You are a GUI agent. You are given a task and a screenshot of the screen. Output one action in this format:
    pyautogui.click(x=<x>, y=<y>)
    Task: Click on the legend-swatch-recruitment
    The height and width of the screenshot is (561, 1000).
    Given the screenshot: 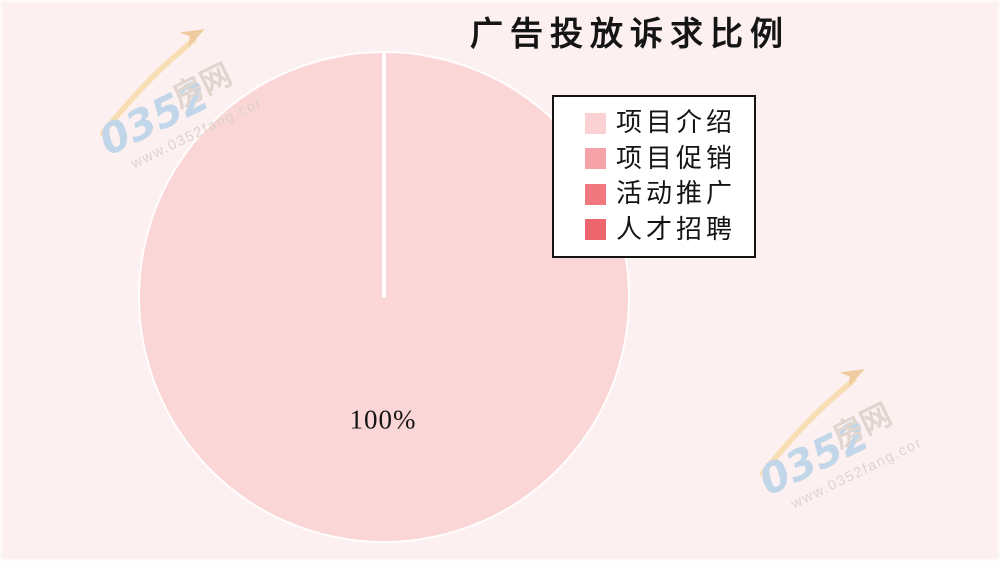 What is the action you would take?
    pyautogui.click(x=595, y=230)
    